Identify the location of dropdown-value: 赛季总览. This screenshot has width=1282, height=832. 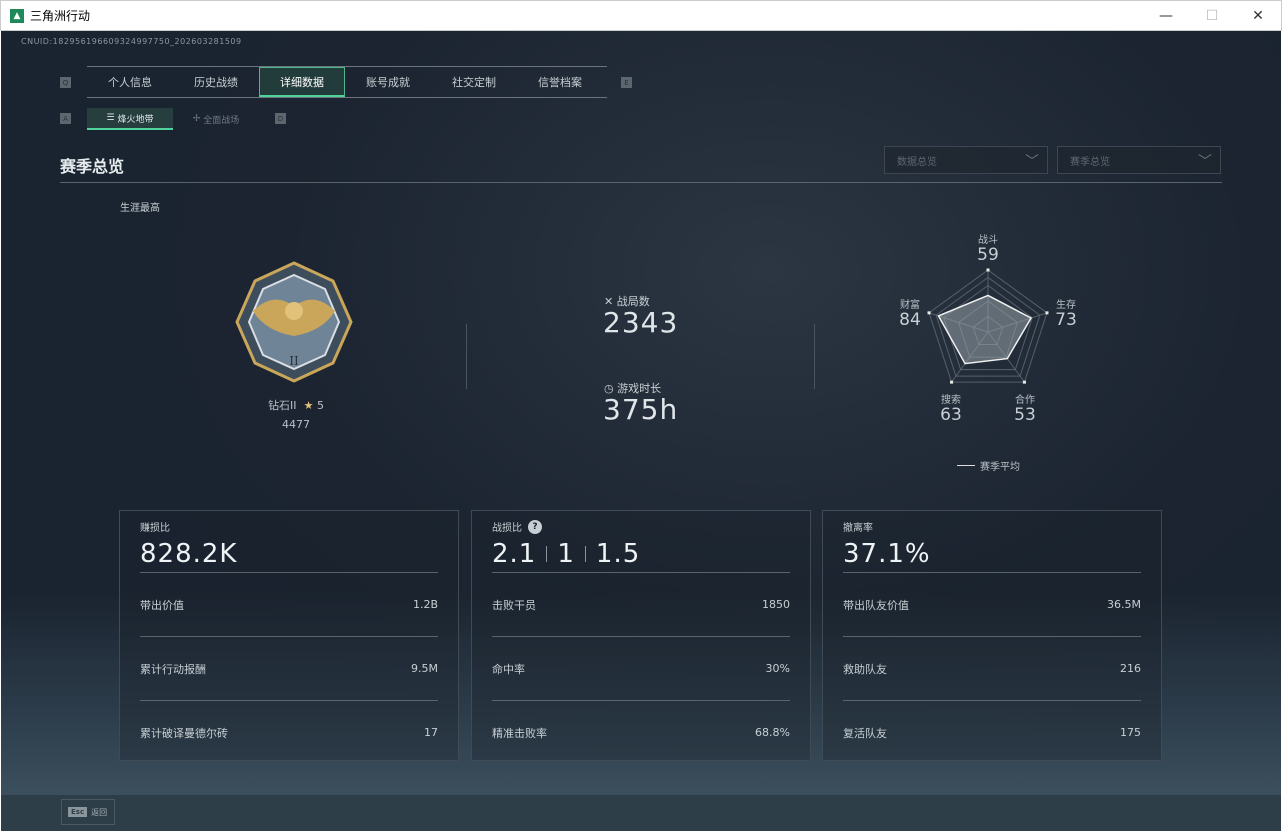
(1090, 162).